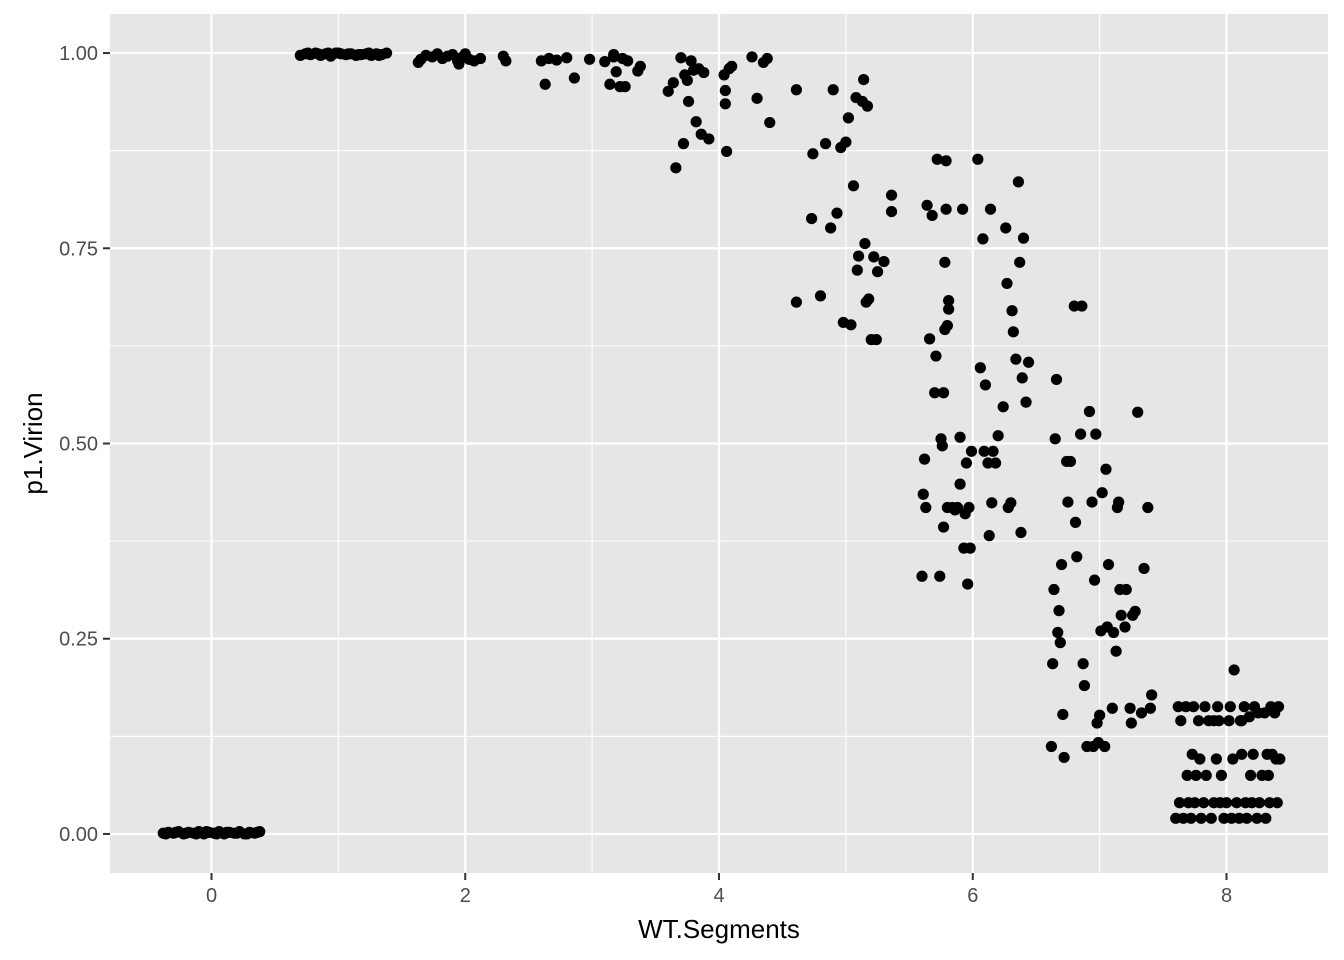  Describe the element at coordinates (972, 896) in the screenshot. I see `x-tick-label: 6` at that location.